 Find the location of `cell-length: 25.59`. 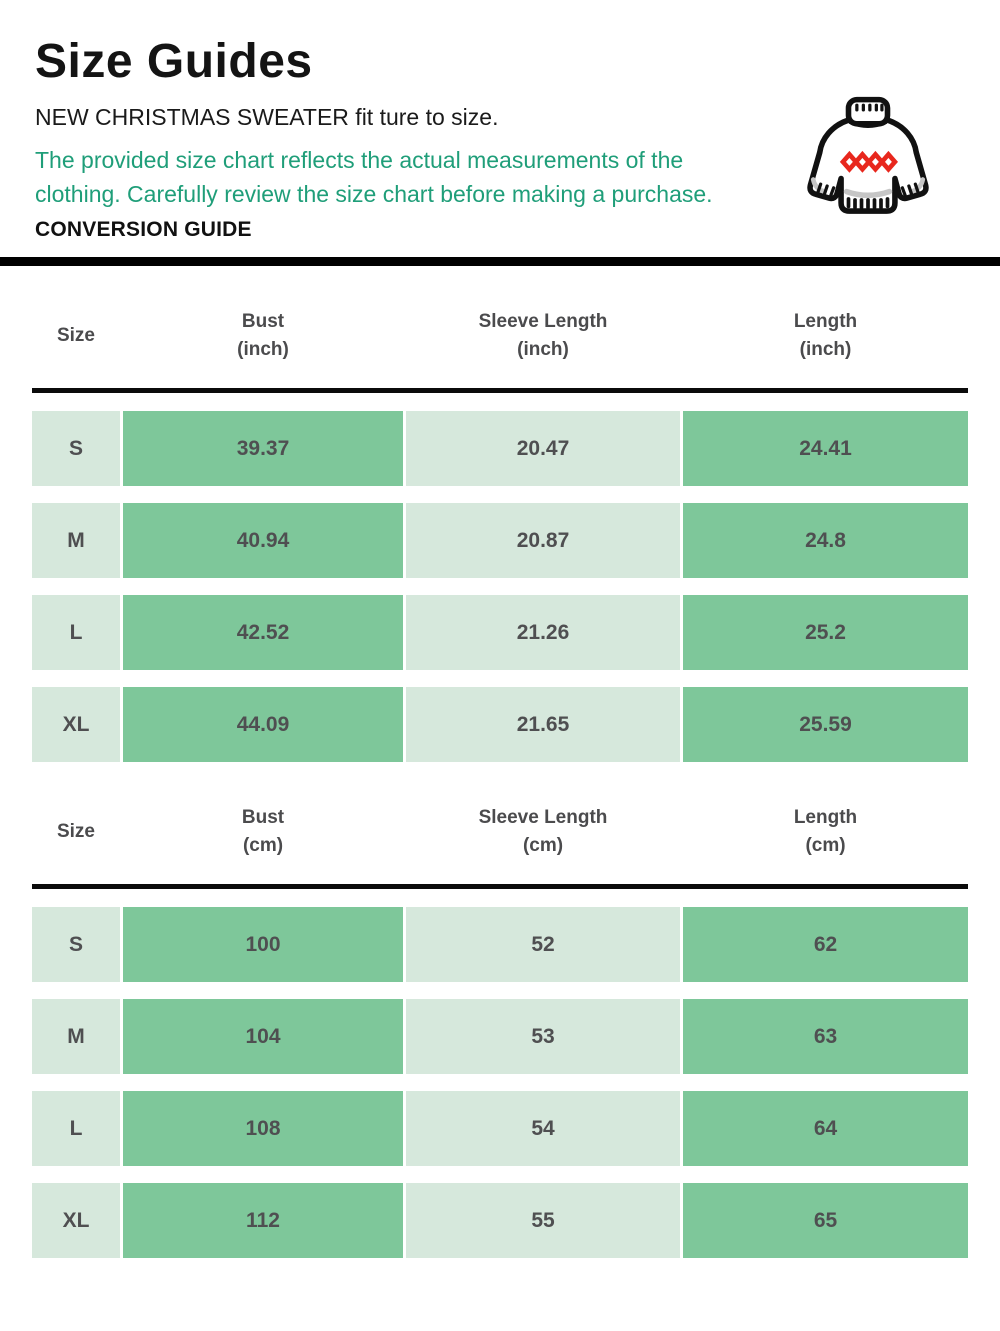

cell-length: 25.59 is located at coordinates (825, 724).